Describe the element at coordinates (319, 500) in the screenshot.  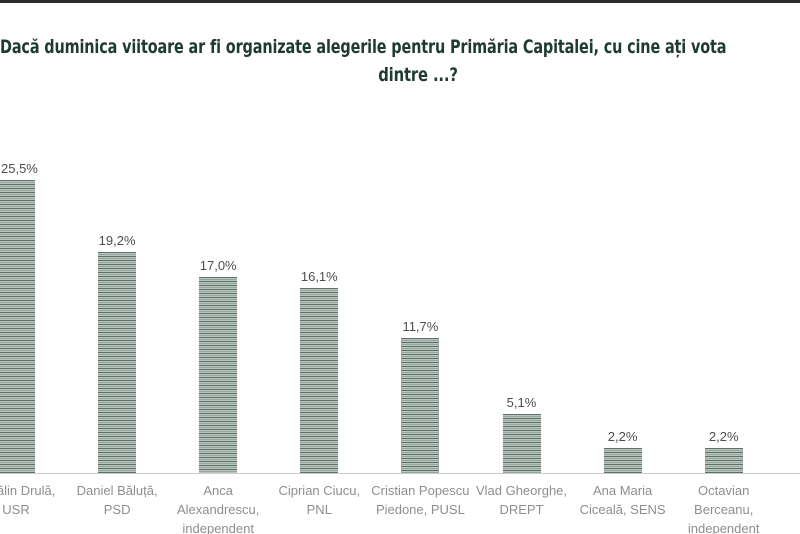
I see `bar-category-label-4: Ciprian Ciucu, PNL` at that location.